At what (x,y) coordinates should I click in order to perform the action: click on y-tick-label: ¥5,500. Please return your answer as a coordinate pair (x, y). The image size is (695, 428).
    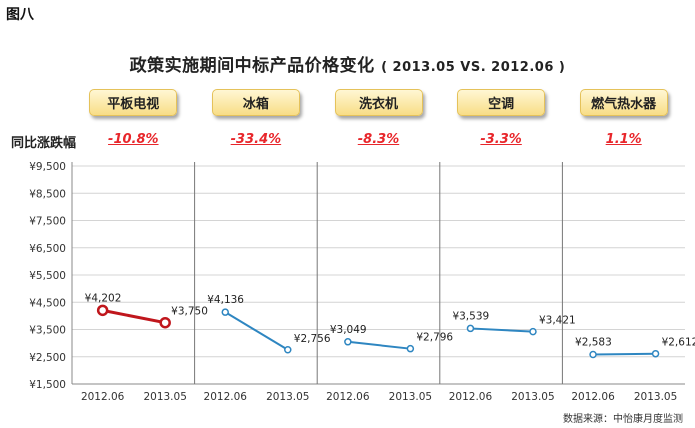
    Looking at the image, I should click on (47, 276).